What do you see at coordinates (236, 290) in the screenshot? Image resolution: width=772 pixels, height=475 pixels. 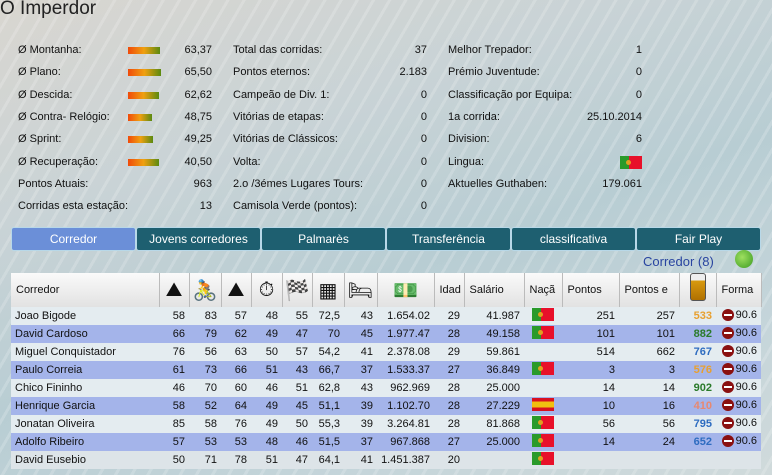 I see `column-header-mountain-down: ⛰` at bounding box center [236, 290].